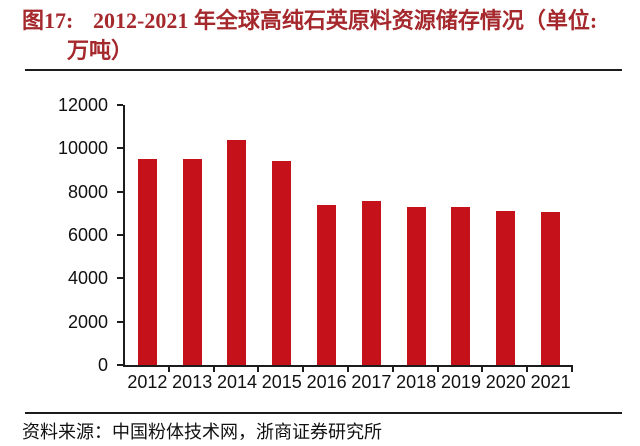  What do you see at coordinates (67, 432) in the screenshot?
I see `source-label: 资料来源：` at bounding box center [67, 432].